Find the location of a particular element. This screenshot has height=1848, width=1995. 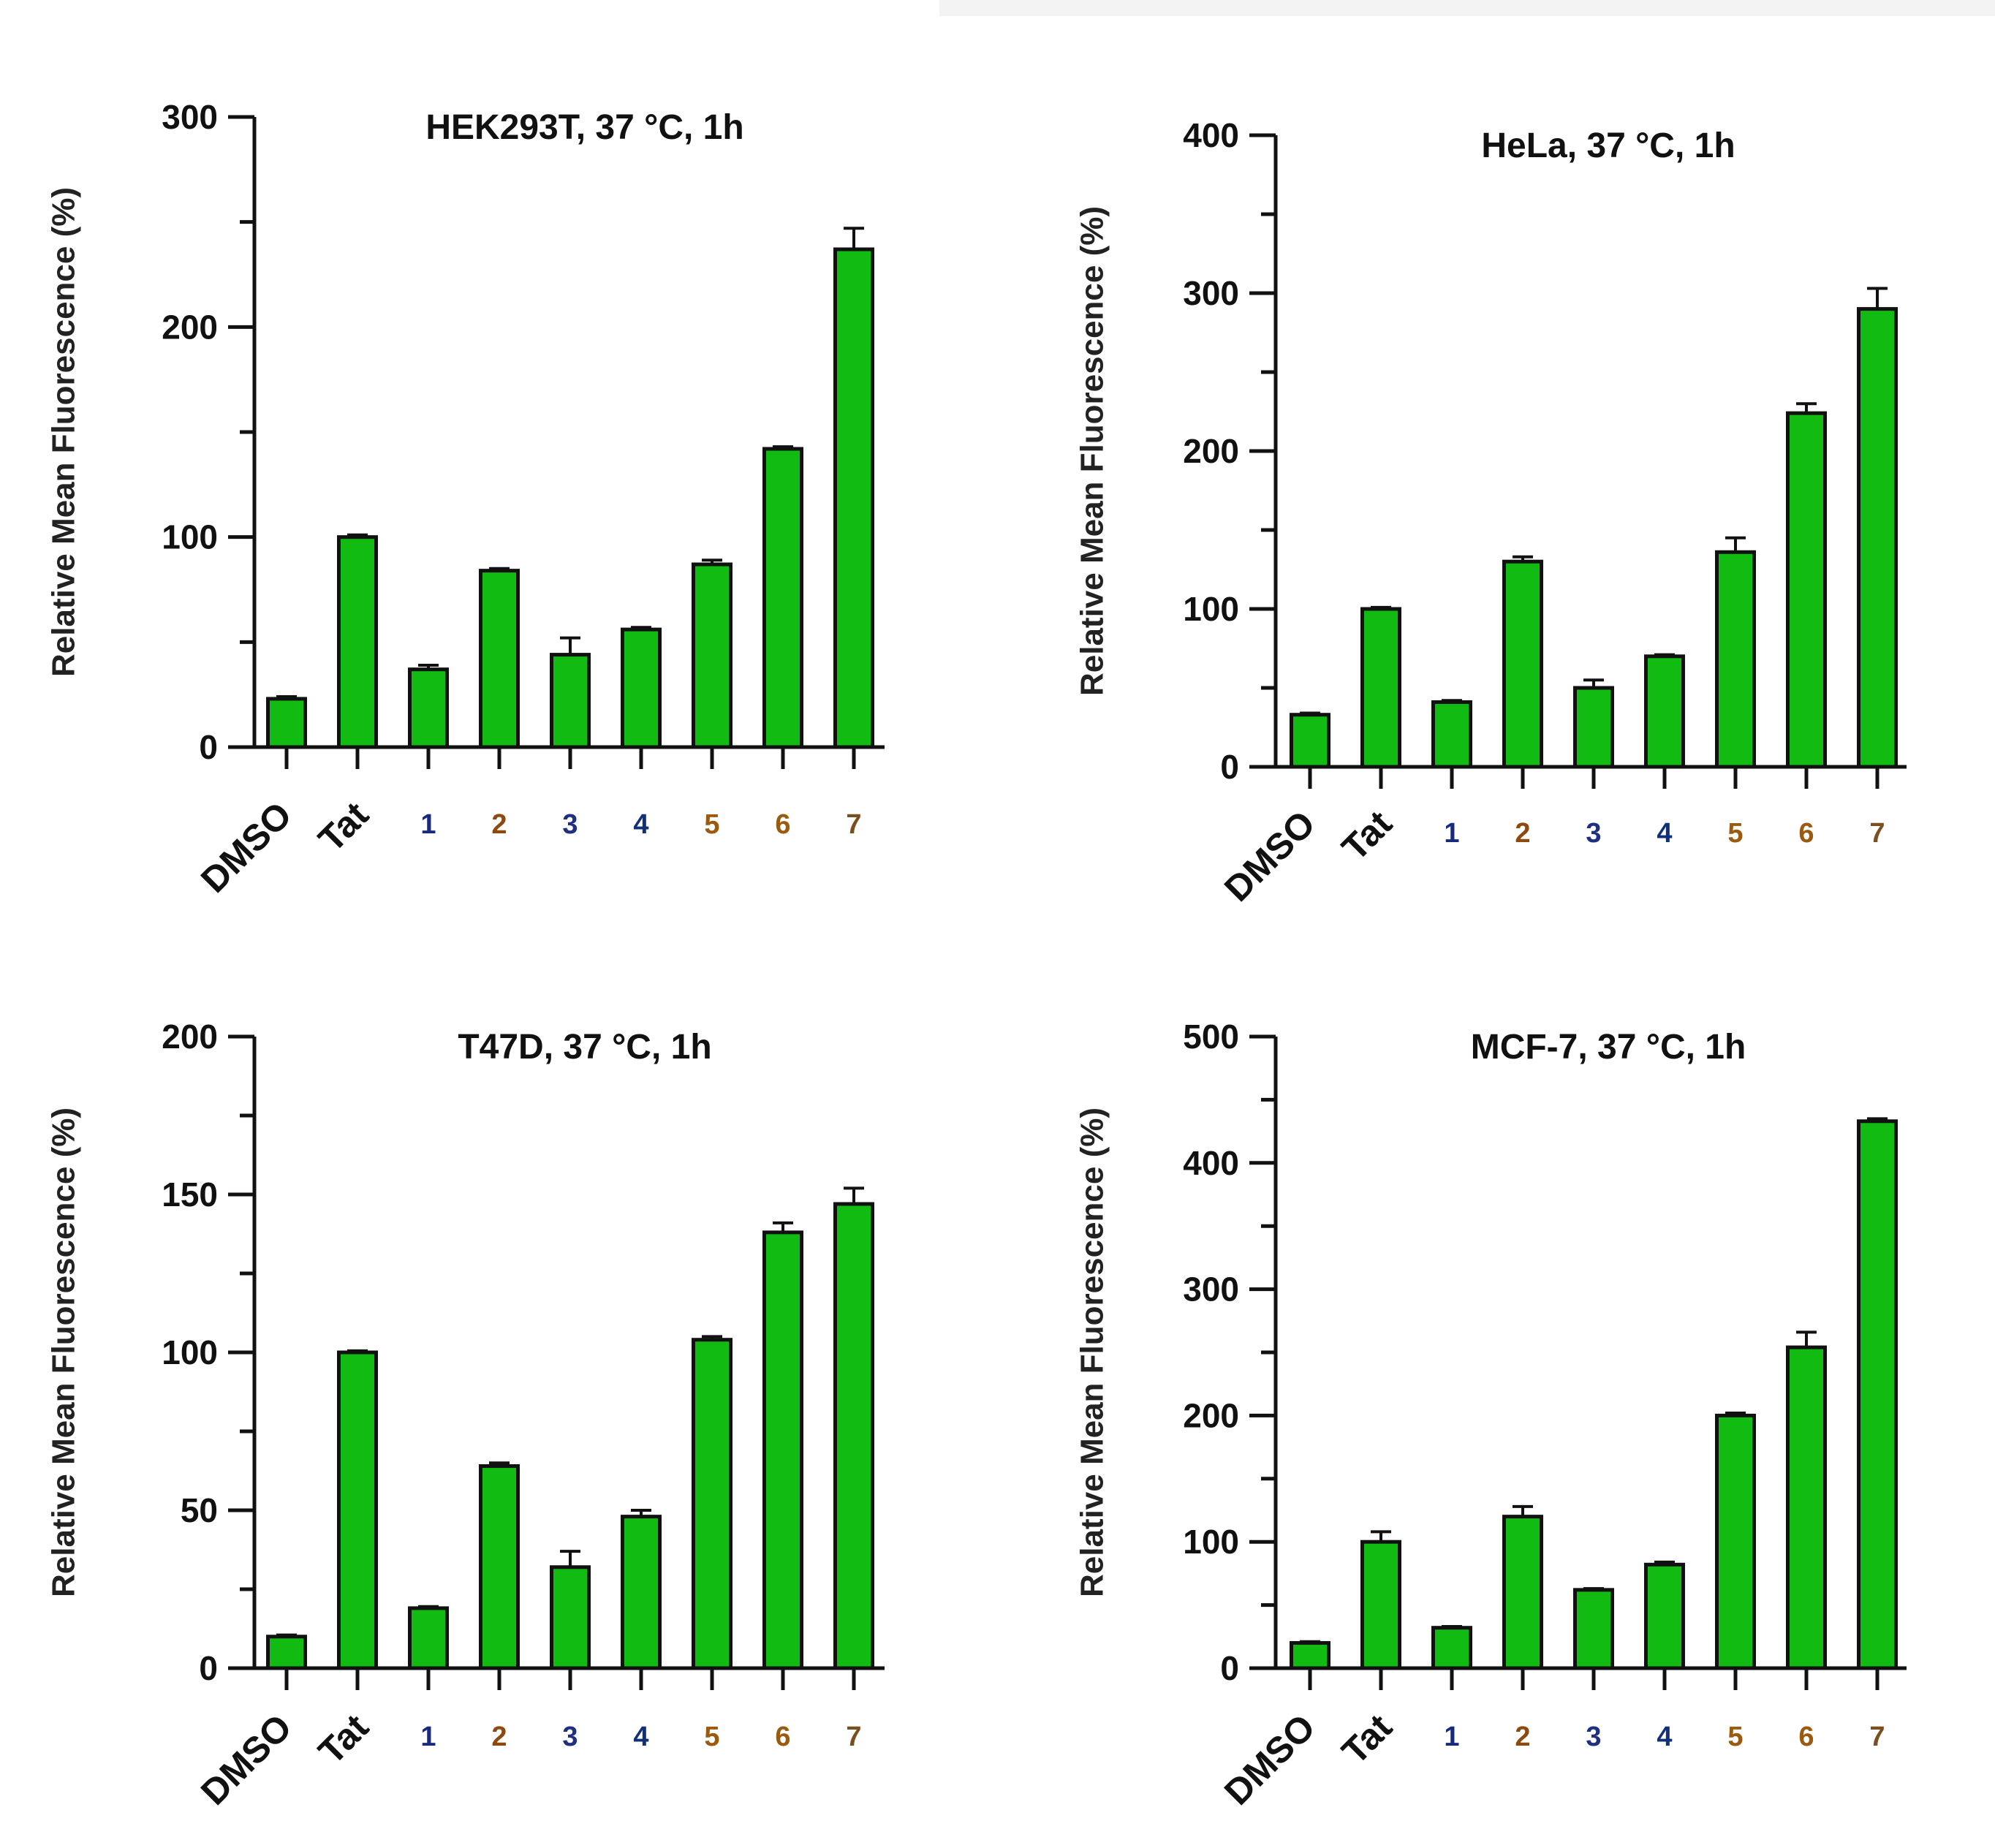

top-strip is located at coordinates (1467, 8).